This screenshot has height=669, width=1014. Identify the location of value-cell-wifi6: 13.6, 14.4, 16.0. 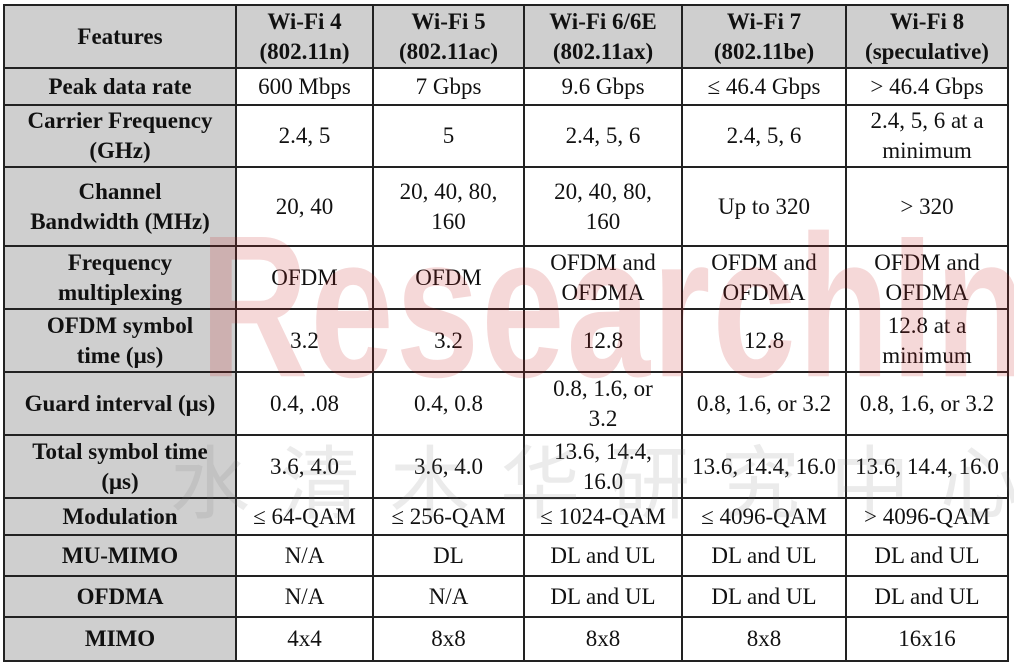
(603, 466).